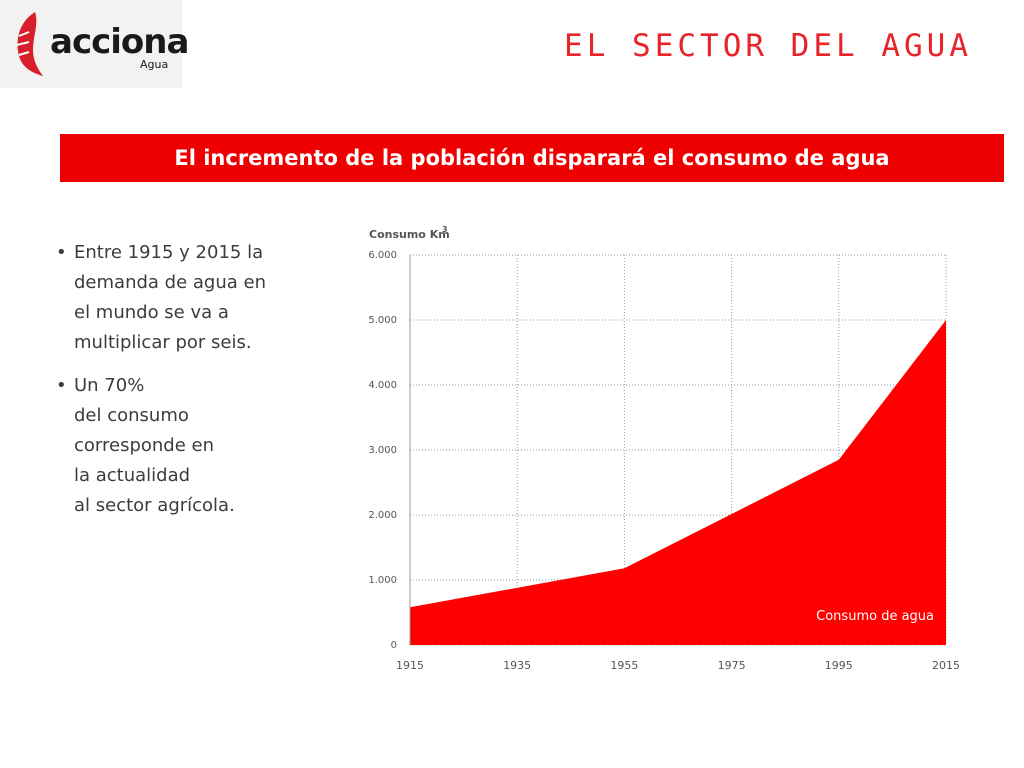  I want to click on x-tick-label: 2015, so click(946, 665).